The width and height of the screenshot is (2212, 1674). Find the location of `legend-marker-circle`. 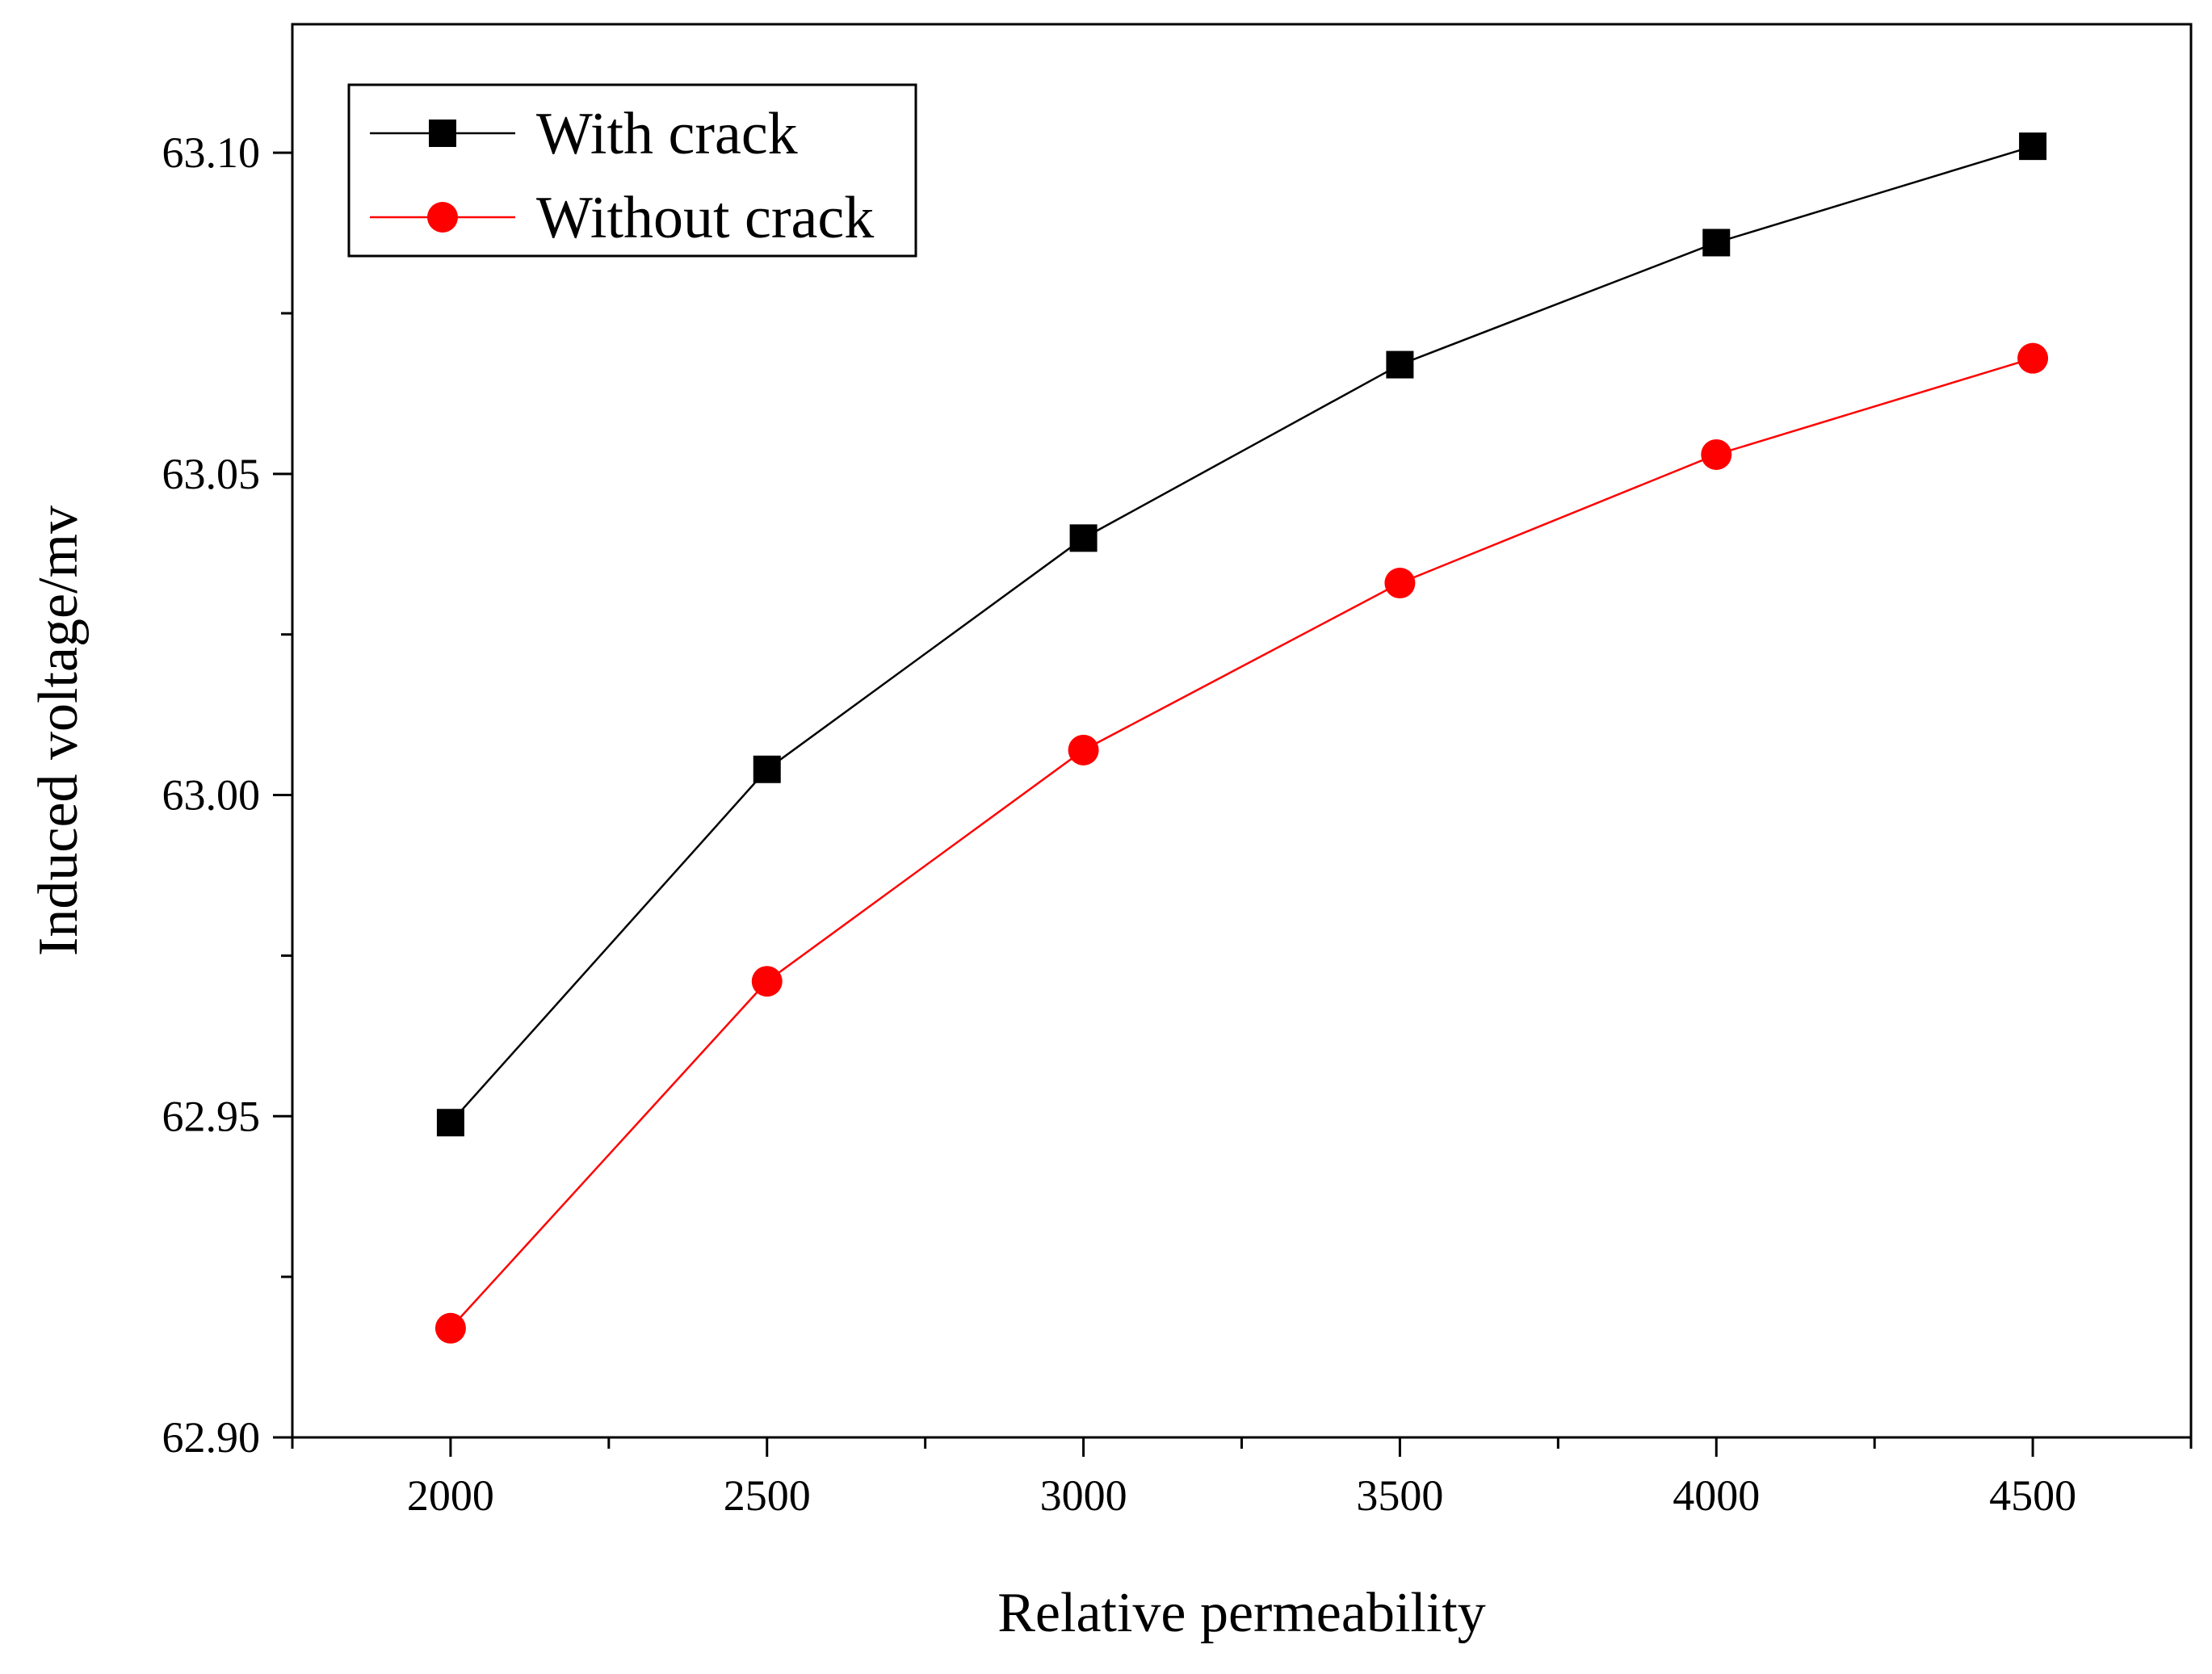

legend-marker-circle is located at coordinates (443, 218).